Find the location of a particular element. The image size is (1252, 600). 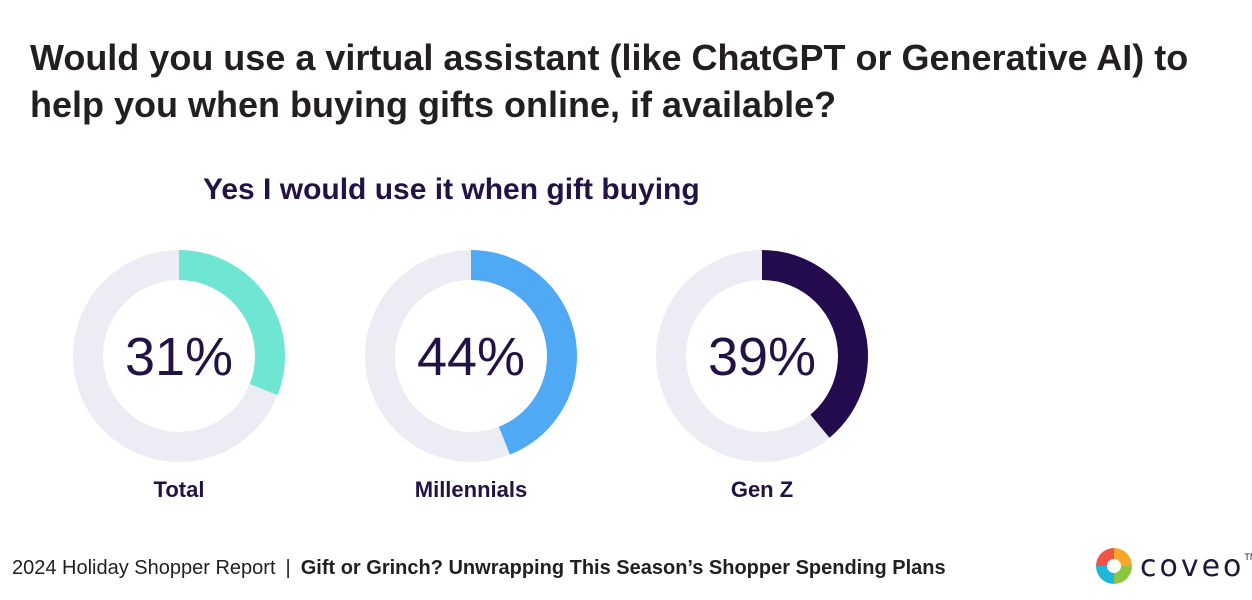

coveo-logo-trademark: TM is located at coordinates (1248, 557).